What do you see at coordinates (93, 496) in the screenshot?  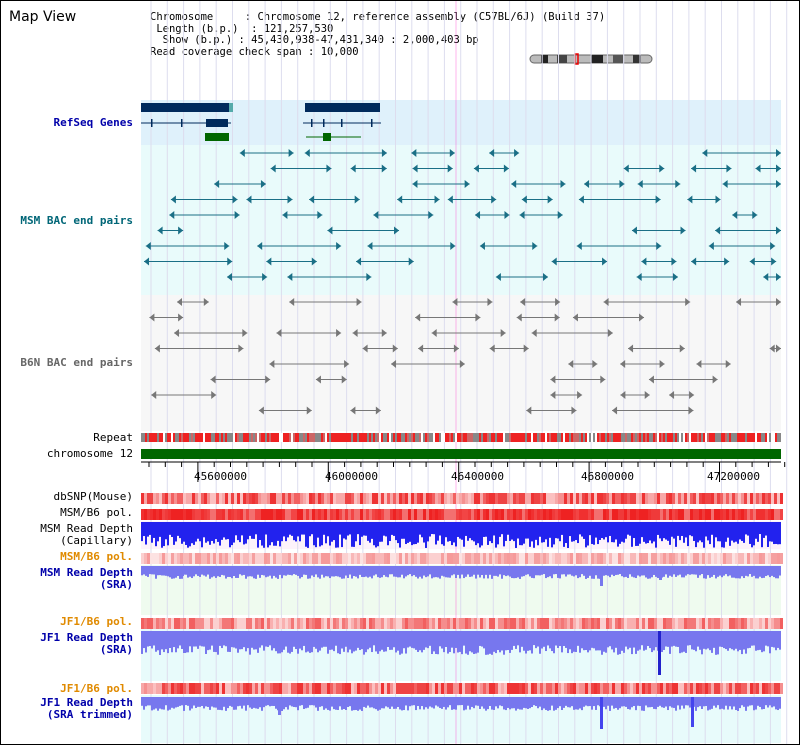 I see `track-label-dbsnp: dbSNP(Mouse)` at bounding box center [93, 496].